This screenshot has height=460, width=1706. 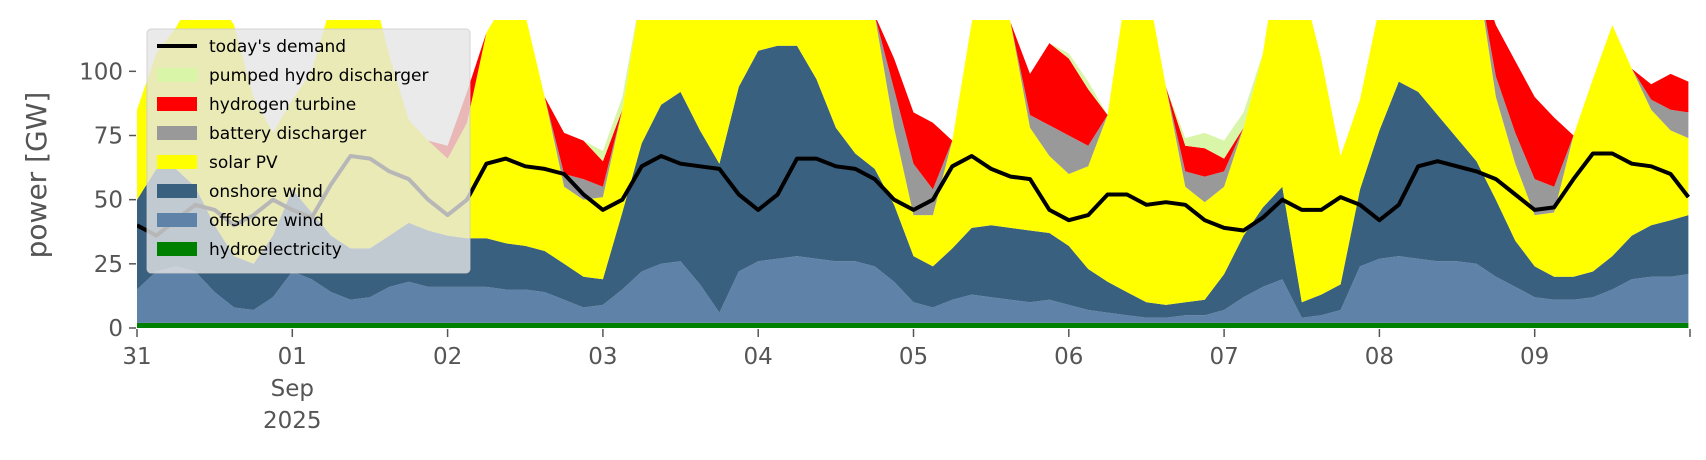 I want to click on y-axis: 0 25 50 75 100, so click(x=107, y=200).